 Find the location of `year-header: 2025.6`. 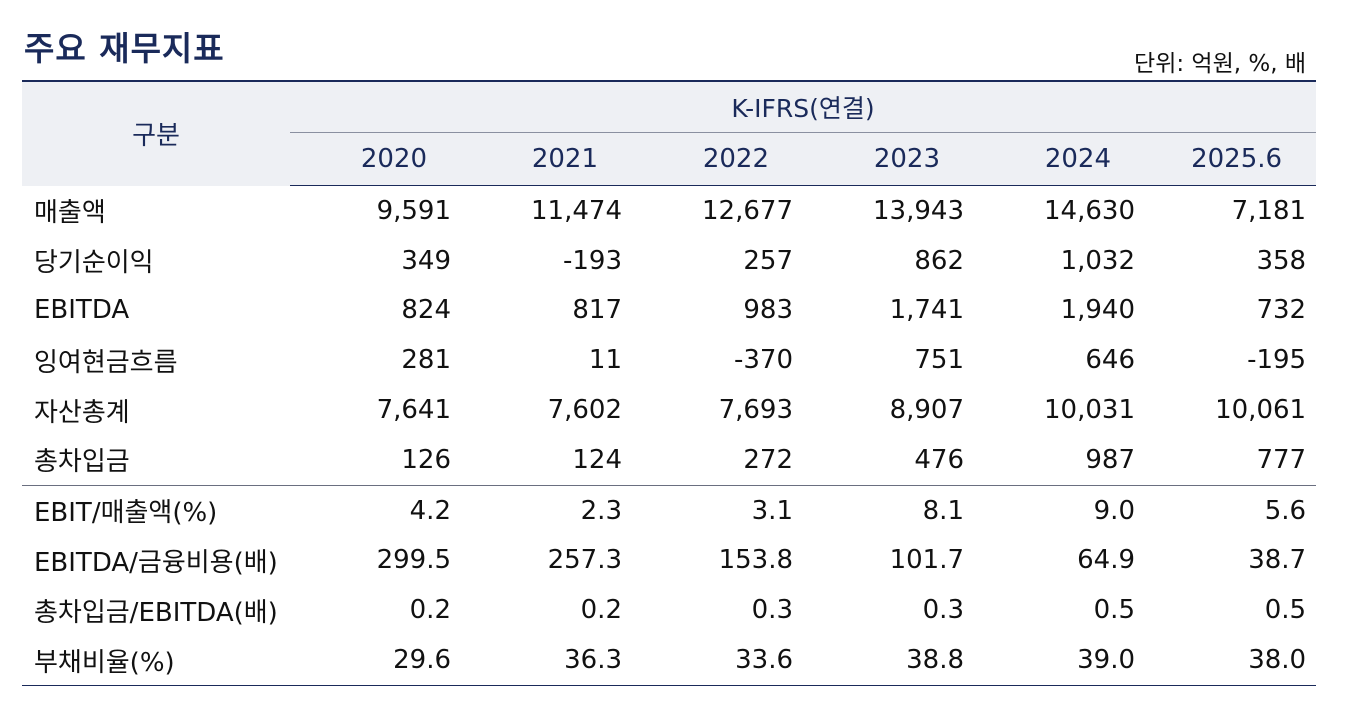

year-header: 2025.6 is located at coordinates (1231, 159).